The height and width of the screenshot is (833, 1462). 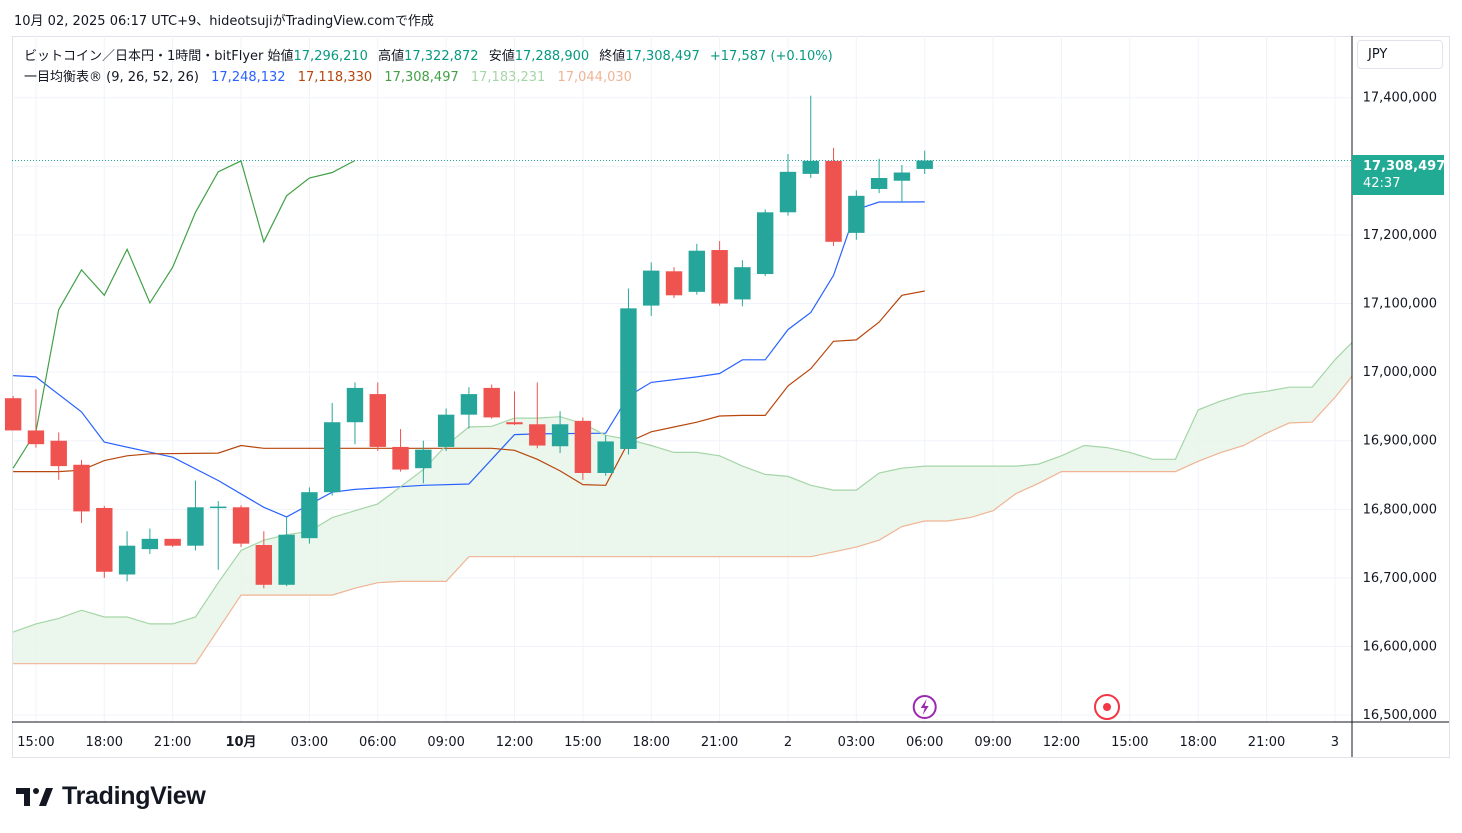 I want to click on close-value: 17,308,497, so click(x=662, y=56).